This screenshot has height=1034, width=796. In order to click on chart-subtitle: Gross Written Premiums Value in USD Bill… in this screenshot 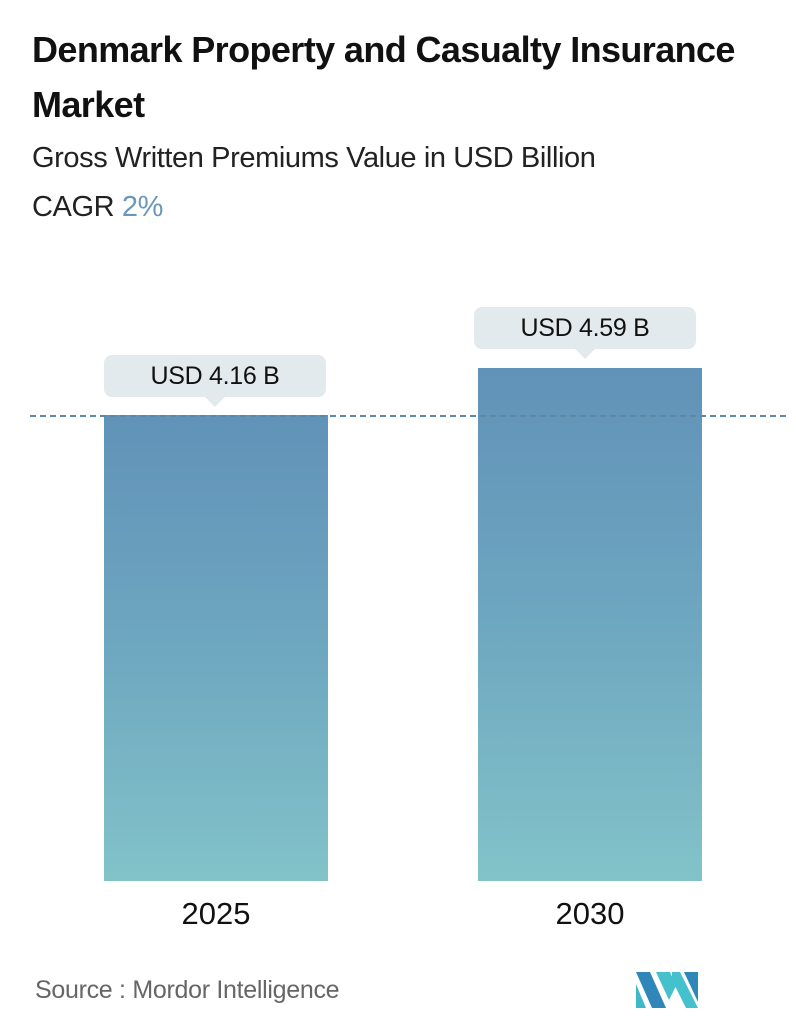, I will do `click(314, 158)`.